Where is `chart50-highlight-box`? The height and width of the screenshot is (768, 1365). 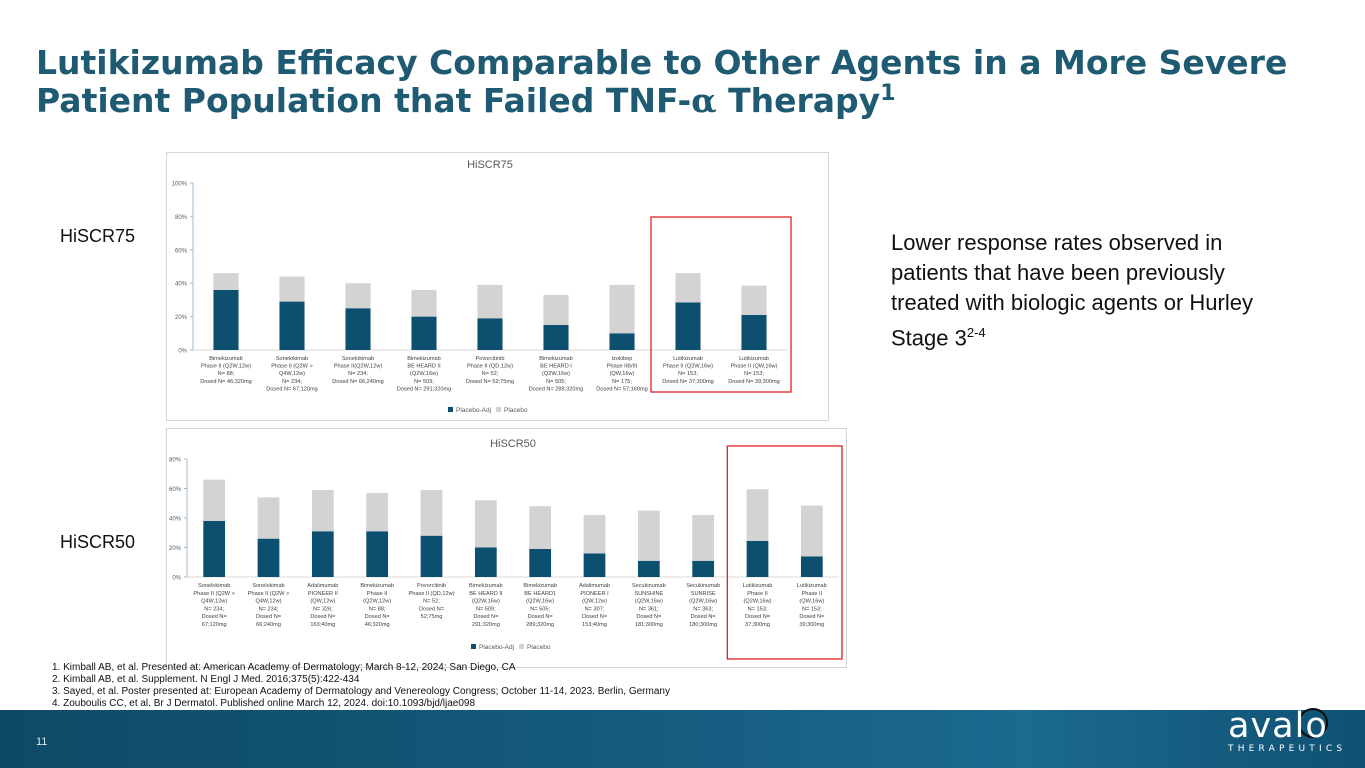
chart50-highlight-box is located at coordinates (784, 552).